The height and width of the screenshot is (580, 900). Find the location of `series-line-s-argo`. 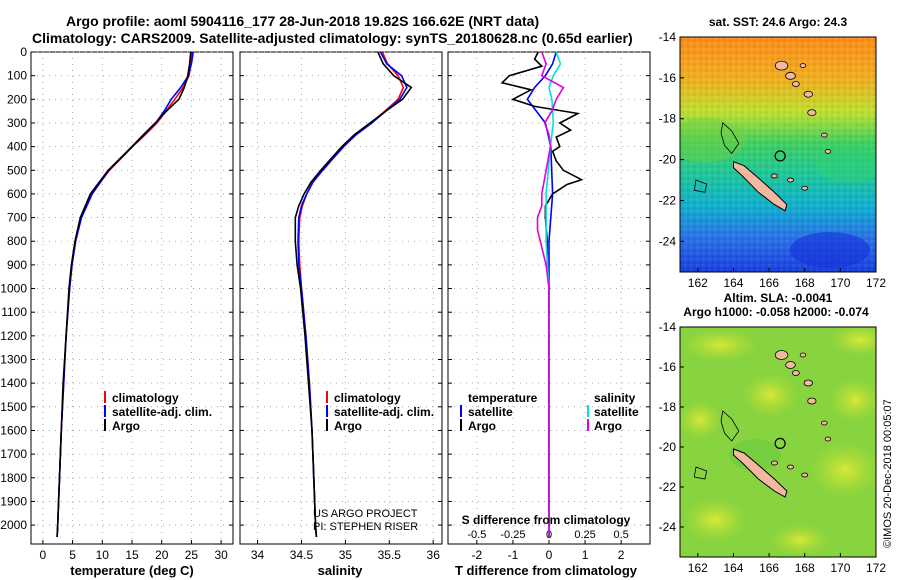

series-line-s-argo is located at coordinates (550, 294).